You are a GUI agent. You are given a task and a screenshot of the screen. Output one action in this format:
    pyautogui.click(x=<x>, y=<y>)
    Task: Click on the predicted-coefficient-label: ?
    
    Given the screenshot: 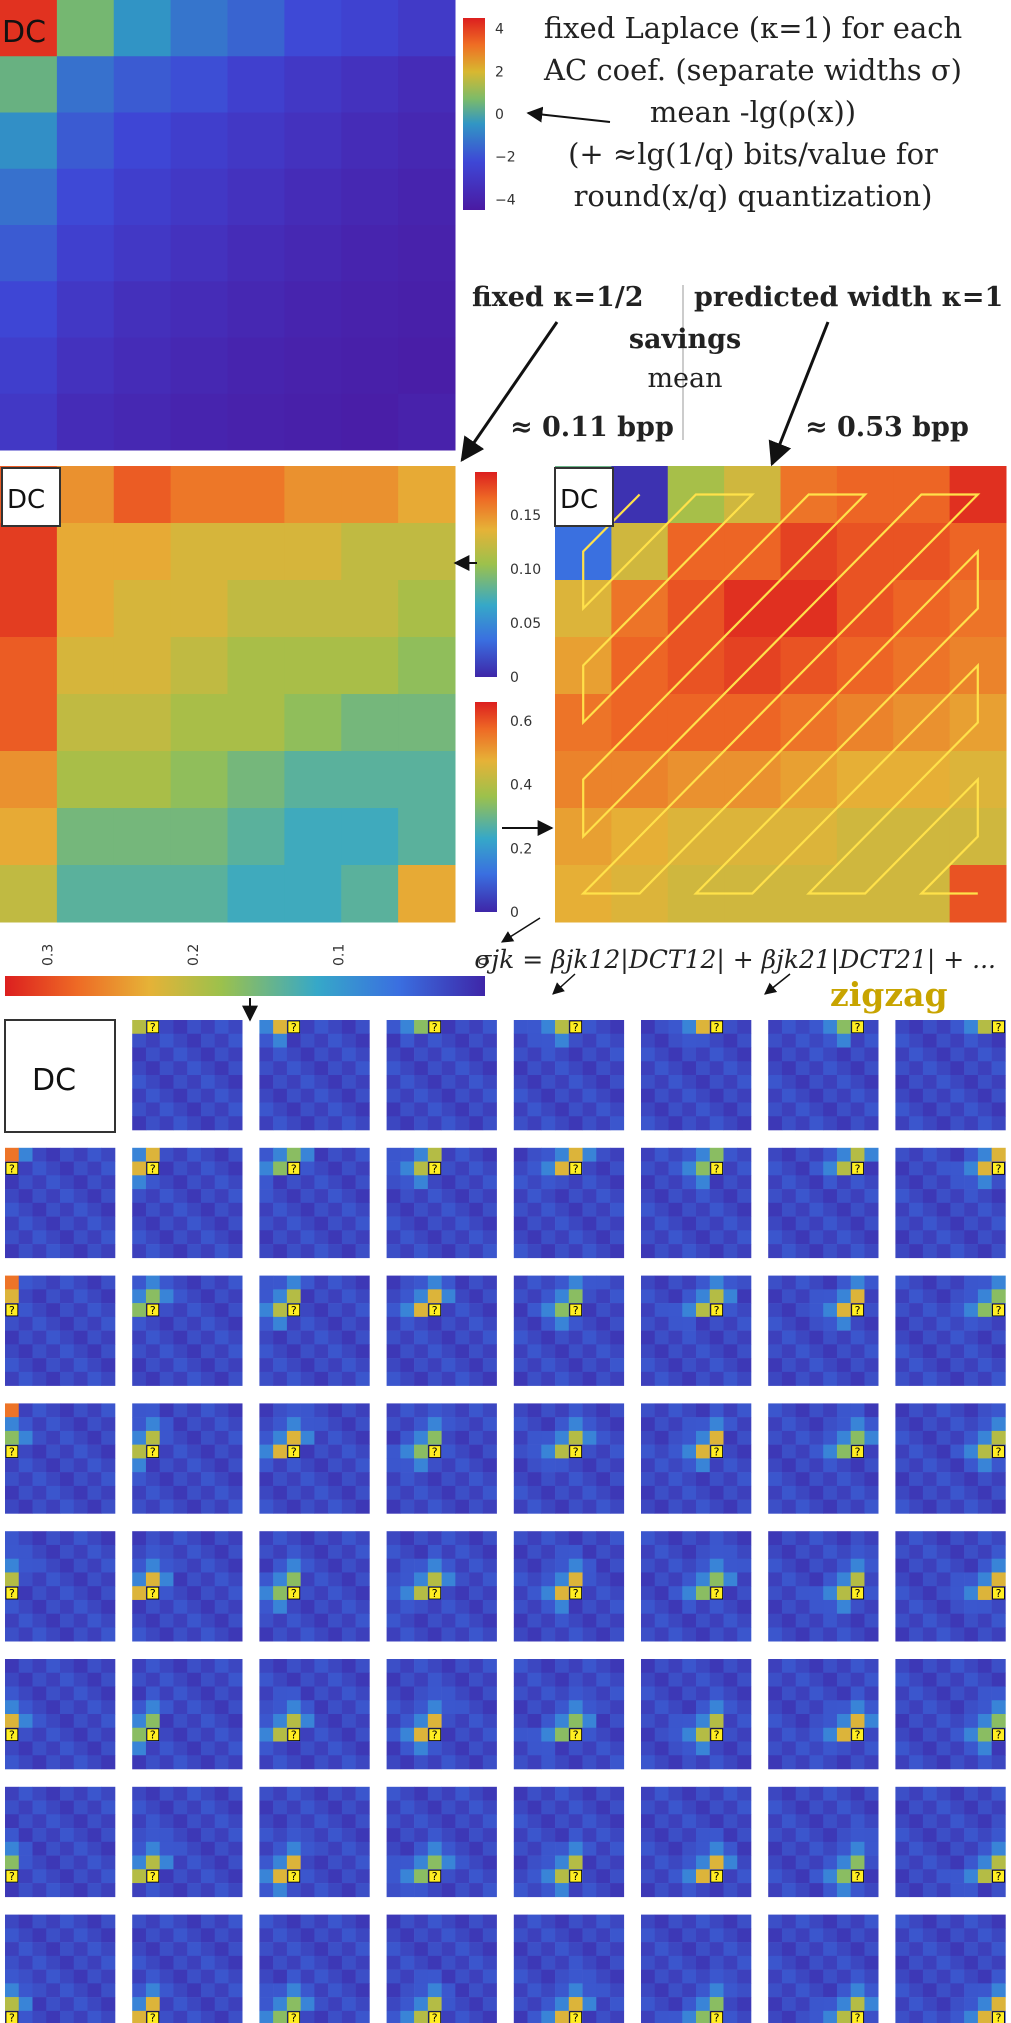 What is the action you would take?
    pyautogui.click(x=153, y=1452)
    